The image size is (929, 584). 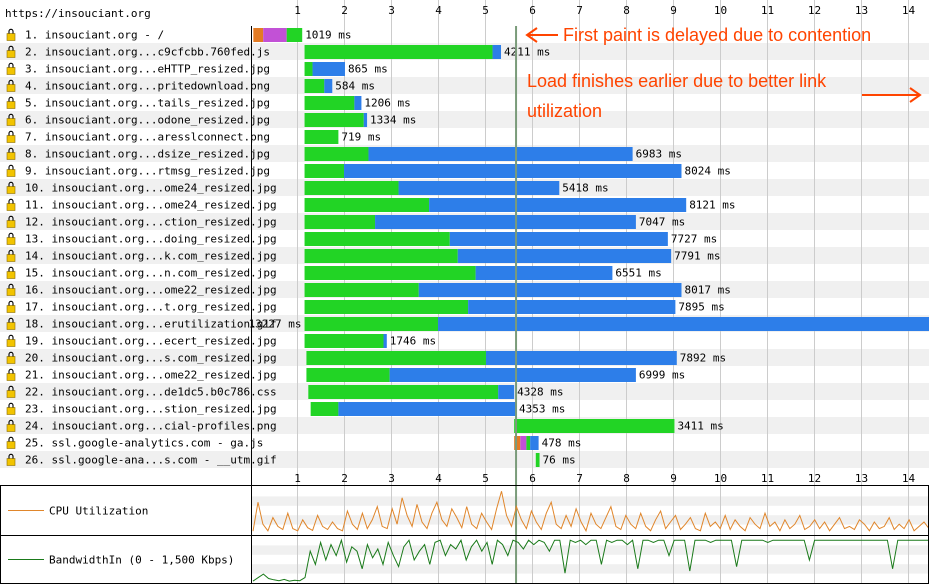 What do you see at coordinates (540, 392) in the screenshot?
I see `request-duration: 4328 ms` at bounding box center [540, 392].